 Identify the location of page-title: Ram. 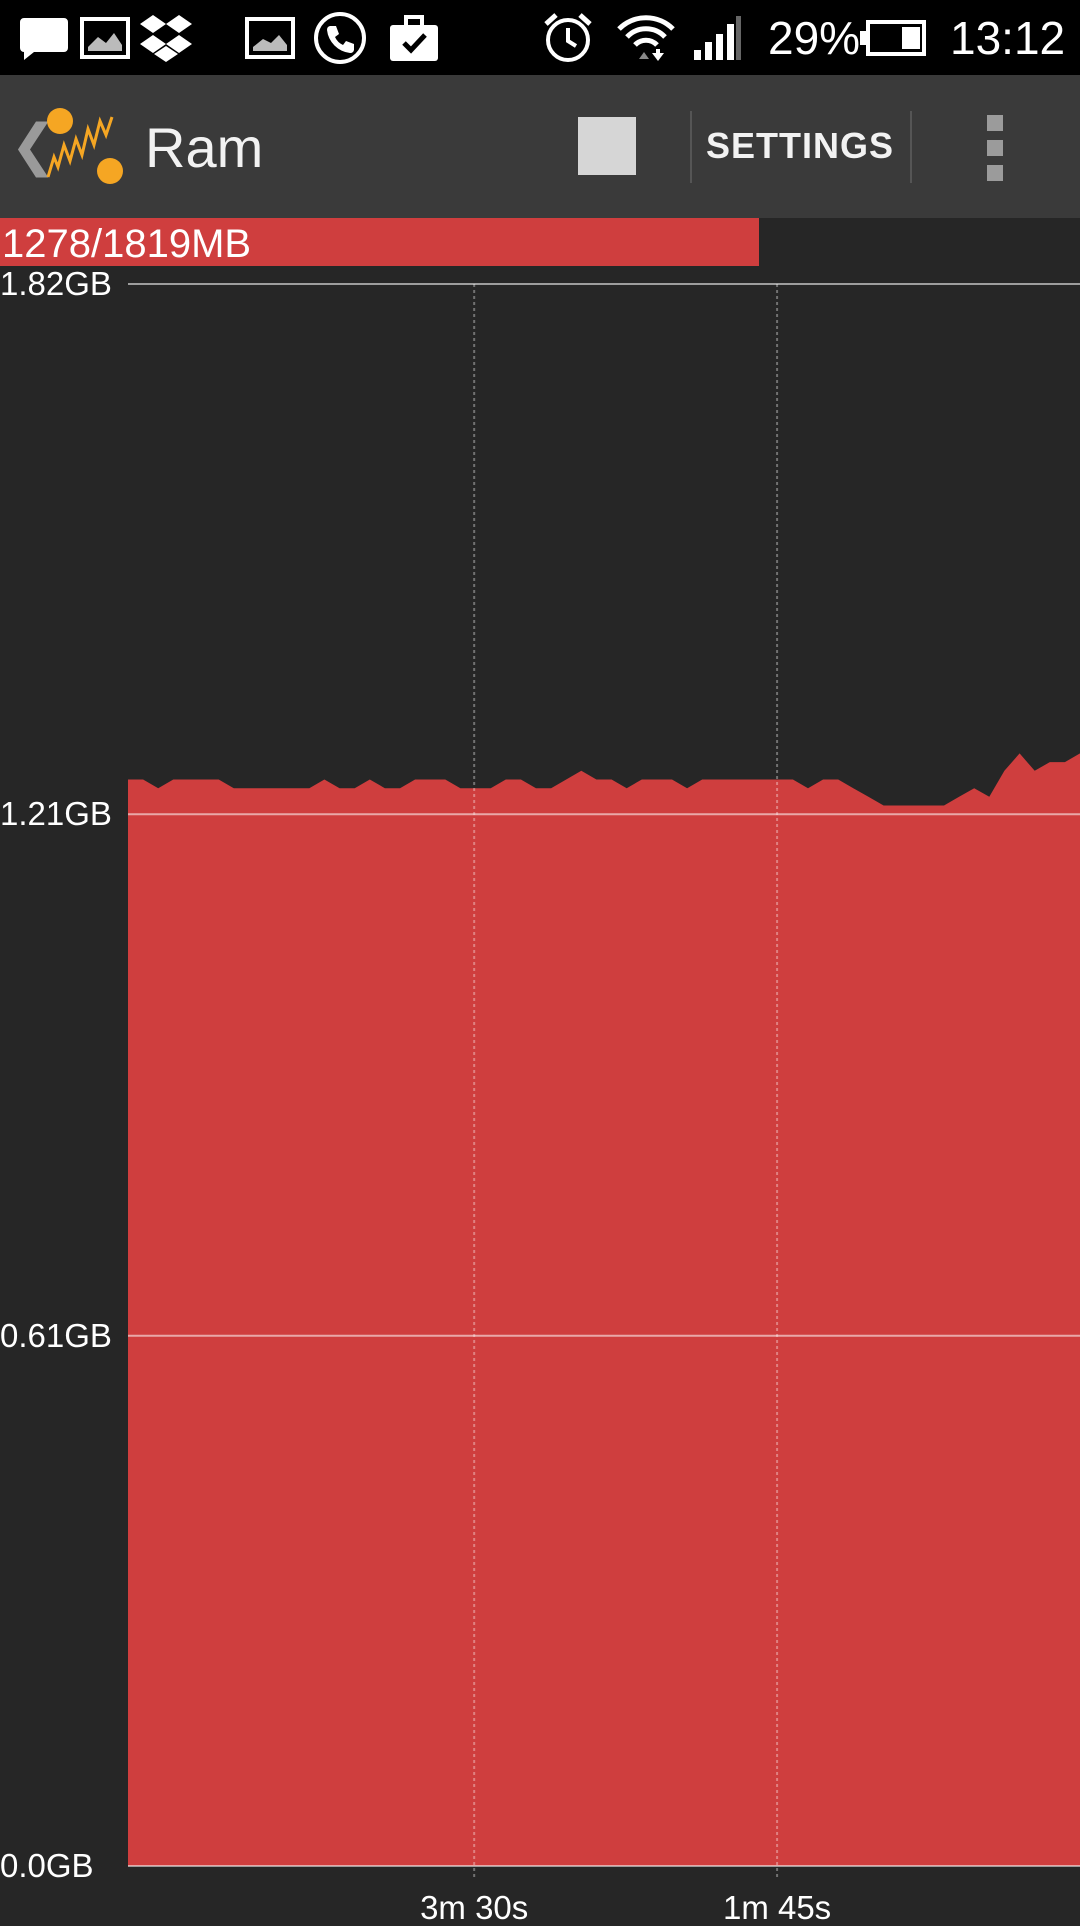
(204, 147).